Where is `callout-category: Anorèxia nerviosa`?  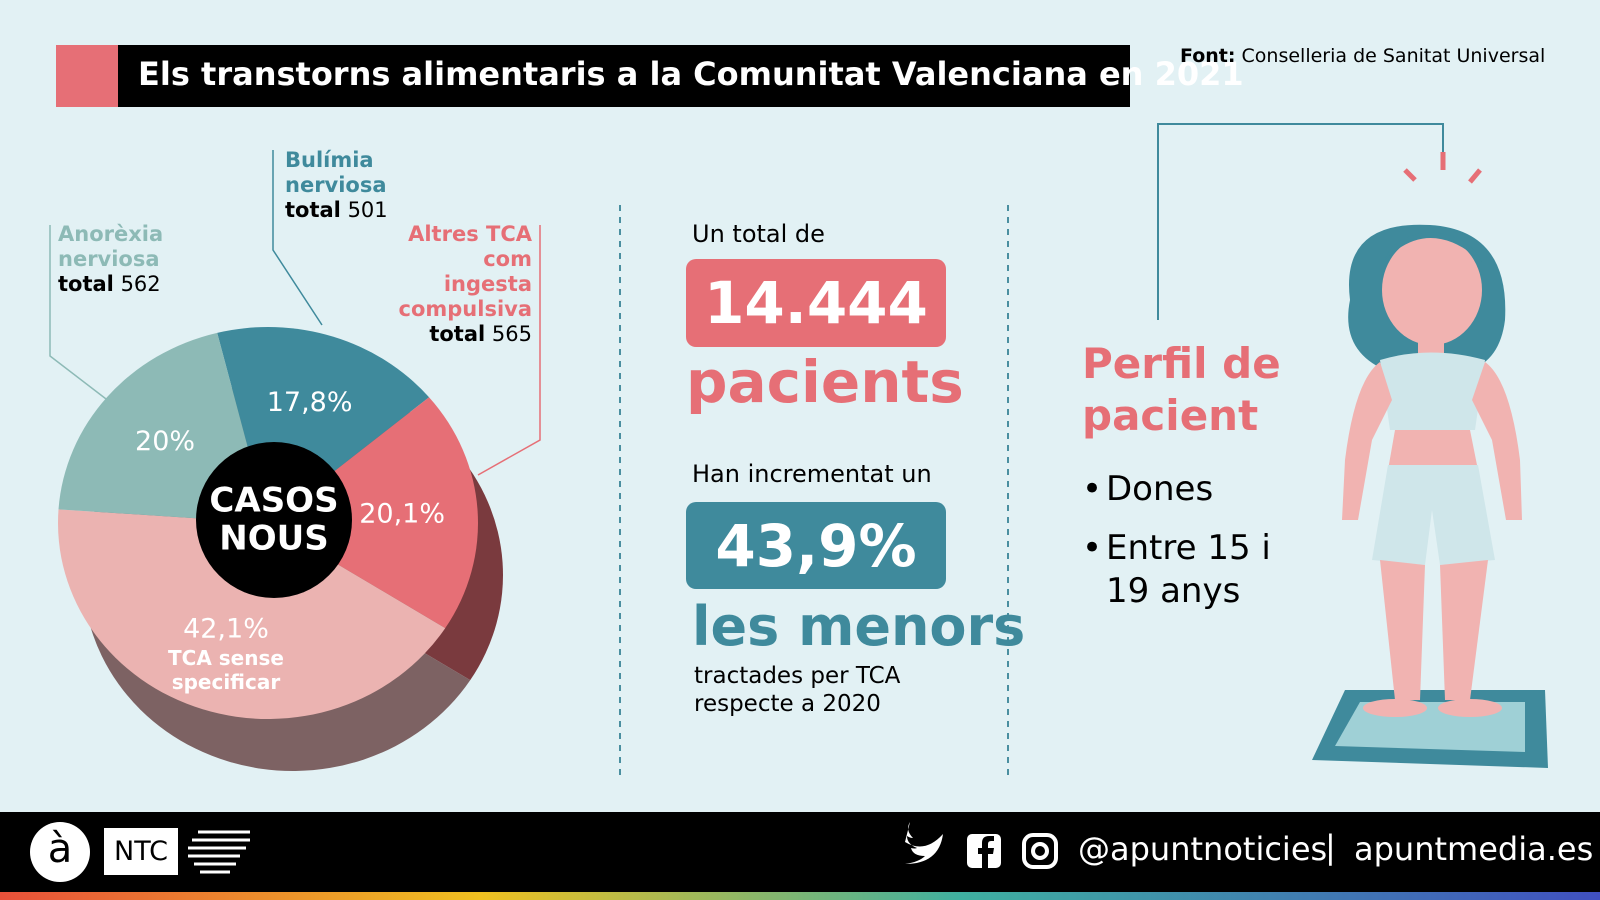 callout-category: Anorèxia nerviosa is located at coordinates (111, 246).